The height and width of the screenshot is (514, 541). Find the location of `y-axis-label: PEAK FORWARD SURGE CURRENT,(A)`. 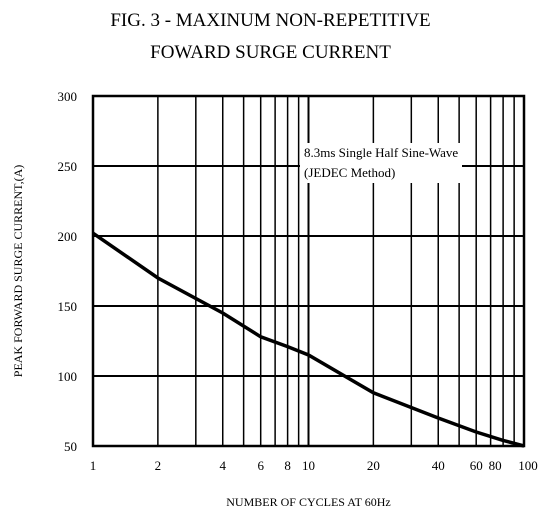

y-axis-label: PEAK FORWARD SURGE CURRENT,(A) is located at coordinates (18, 271).